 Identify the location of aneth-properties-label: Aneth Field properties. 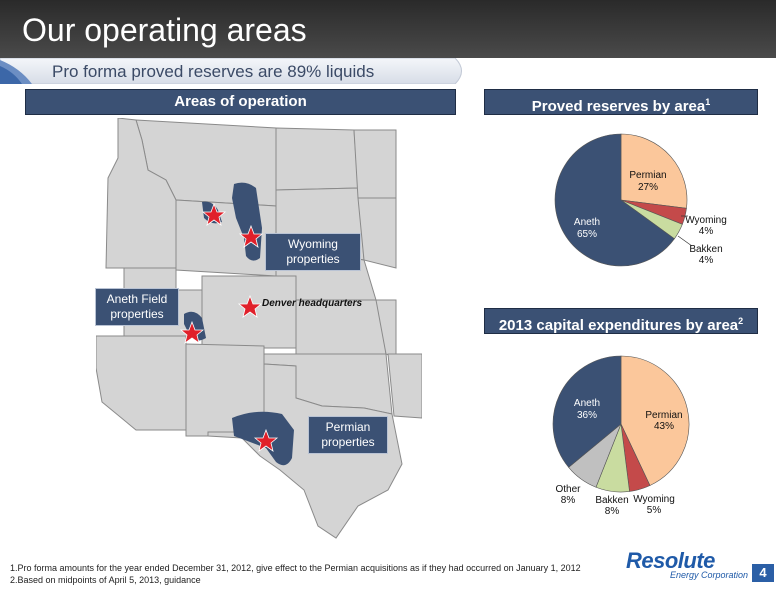
(137, 307).